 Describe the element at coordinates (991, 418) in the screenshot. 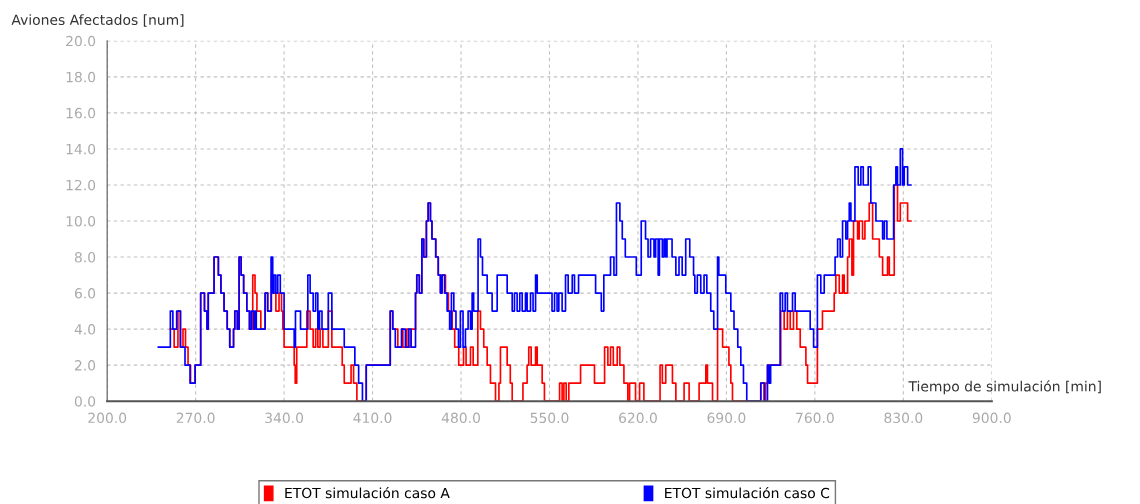

I see `x-tick-label: 900.0` at that location.